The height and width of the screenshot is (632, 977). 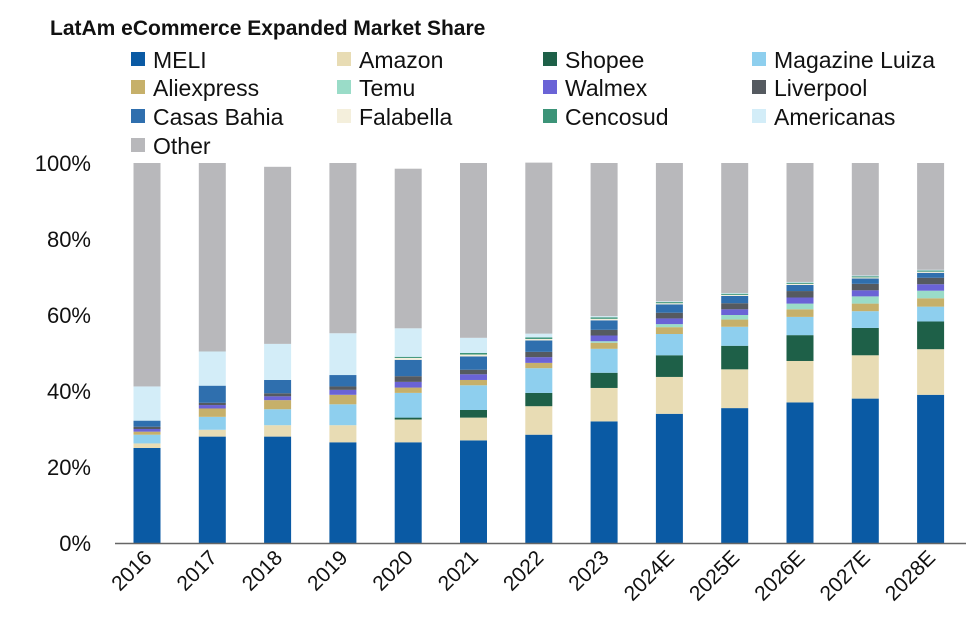 What do you see at coordinates (669, 478) in the screenshot?
I see `bar-segment-2024e-meli` at bounding box center [669, 478].